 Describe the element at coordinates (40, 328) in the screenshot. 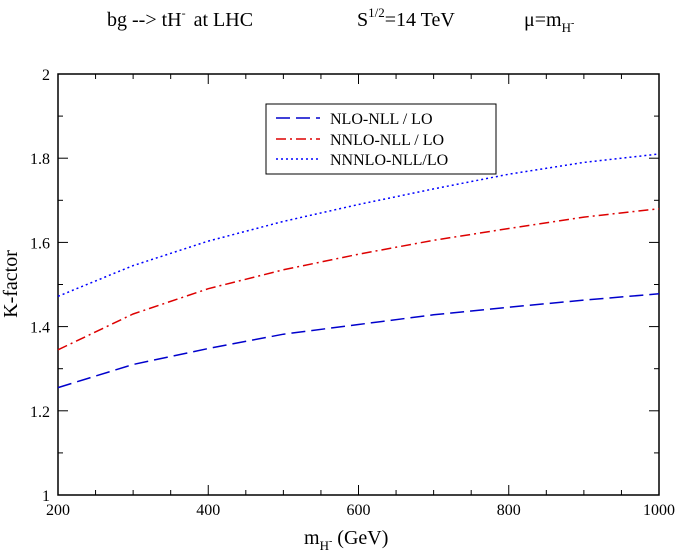

I see `y-tick-label: 1.4` at that location.